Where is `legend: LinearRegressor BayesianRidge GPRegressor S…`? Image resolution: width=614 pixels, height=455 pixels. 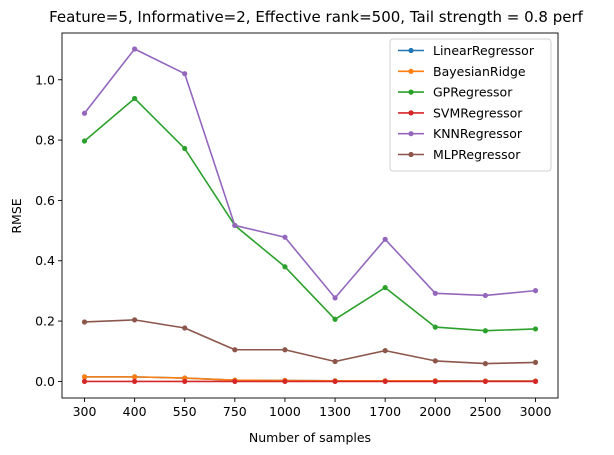
legend: LinearRegressor BayesianRidge GPRegressor S… is located at coordinates (470, 105).